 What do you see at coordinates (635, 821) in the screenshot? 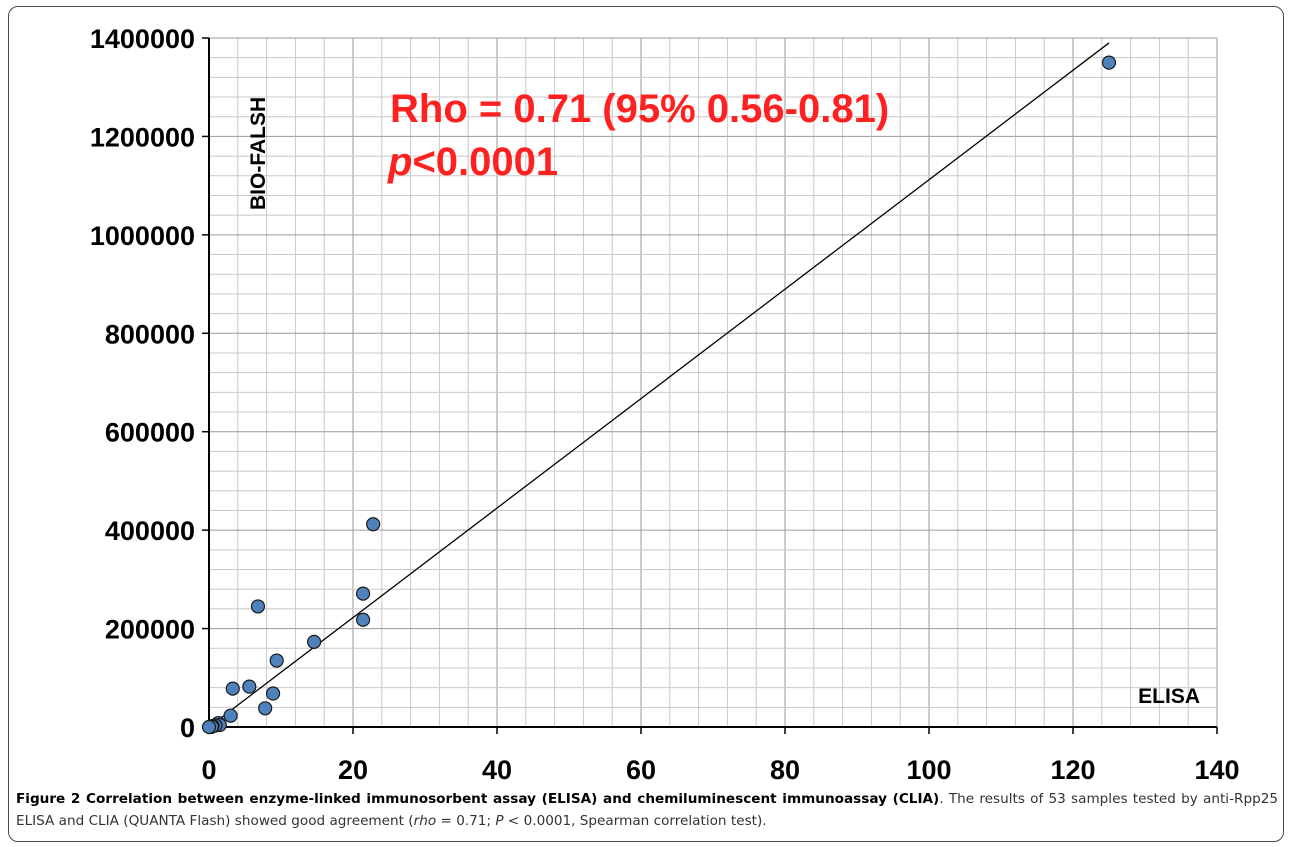
I see `caption-text-c: < 0.0001, Spearman correlation test).` at bounding box center [635, 821].